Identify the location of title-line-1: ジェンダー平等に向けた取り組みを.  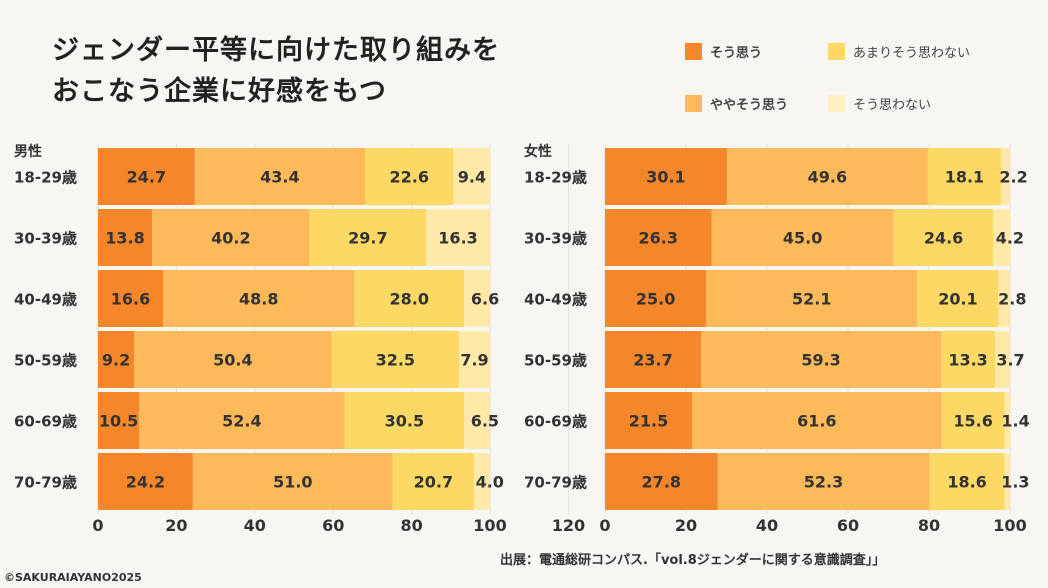
(276, 50).